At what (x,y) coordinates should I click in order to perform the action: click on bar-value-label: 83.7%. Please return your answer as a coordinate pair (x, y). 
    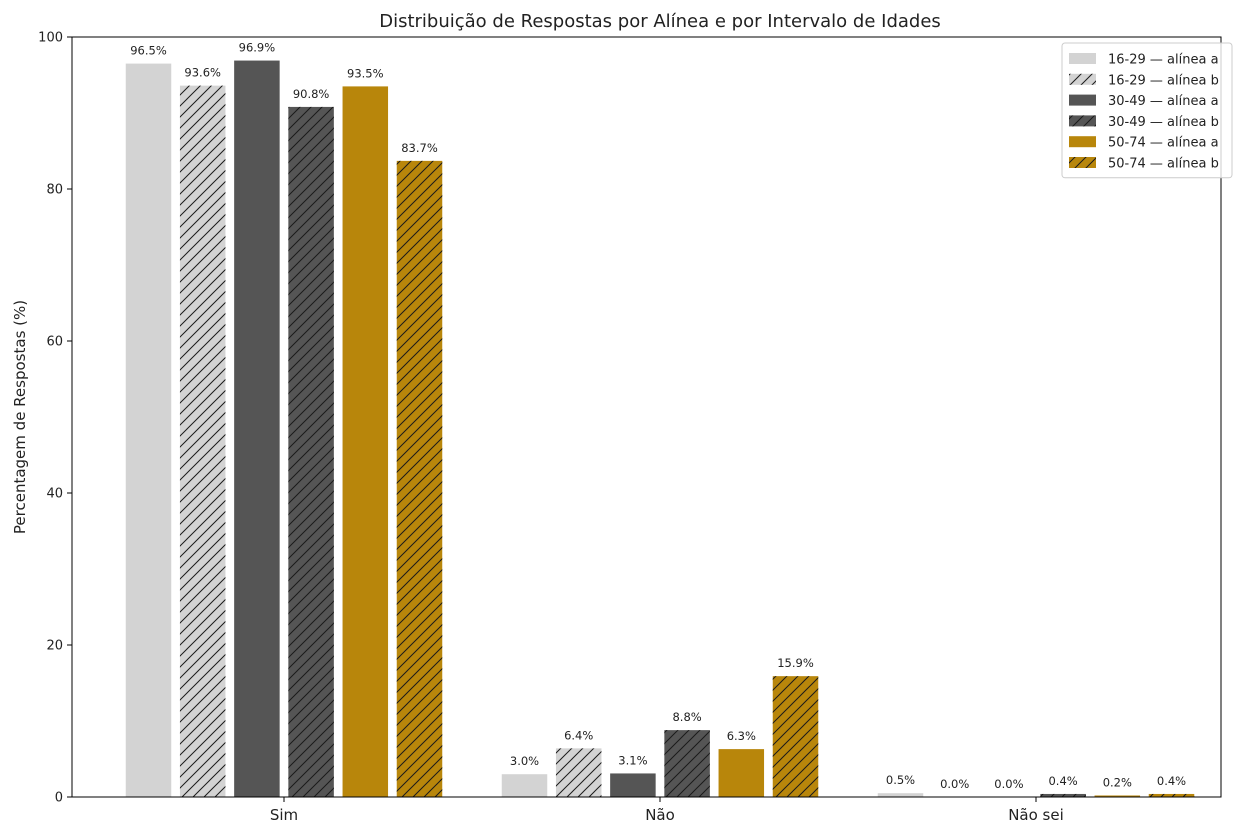
    Looking at the image, I should click on (419, 148).